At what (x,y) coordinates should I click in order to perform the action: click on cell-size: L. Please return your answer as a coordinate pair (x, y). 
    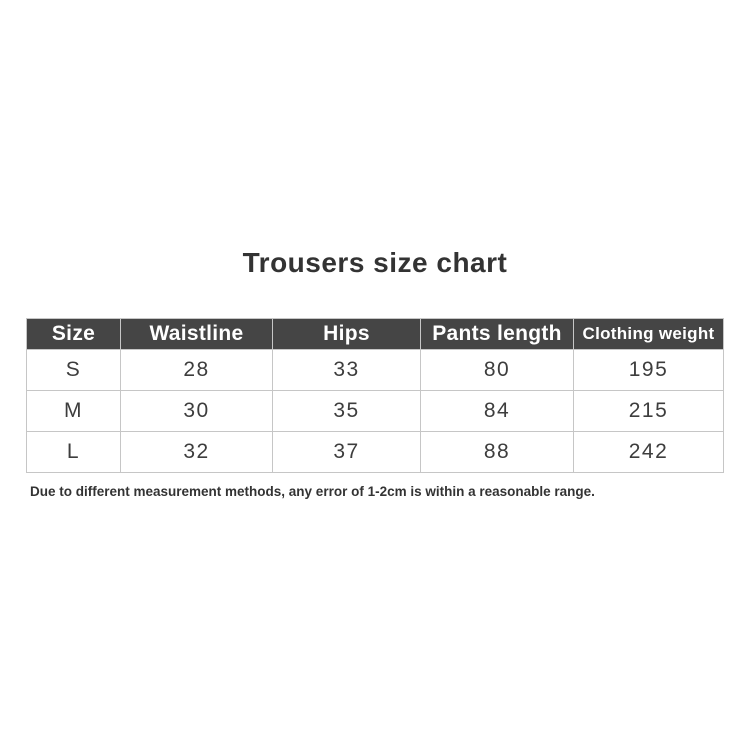
    Looking at the image, I should click on (73, 452).